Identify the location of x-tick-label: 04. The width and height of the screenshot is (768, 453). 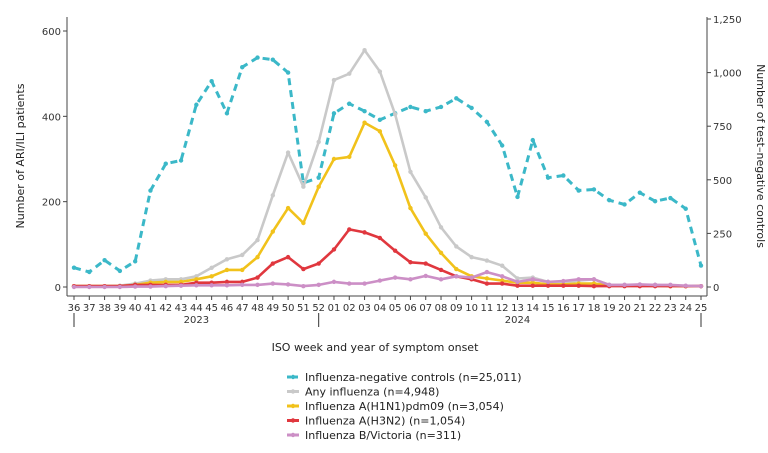
(379, 308).